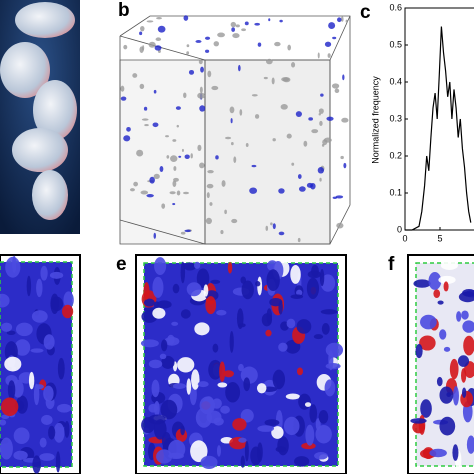 The image size is (474, 474). Describe the element at coordinates (391, 264) in the screenshot. I see `panel-label: f` at that location.